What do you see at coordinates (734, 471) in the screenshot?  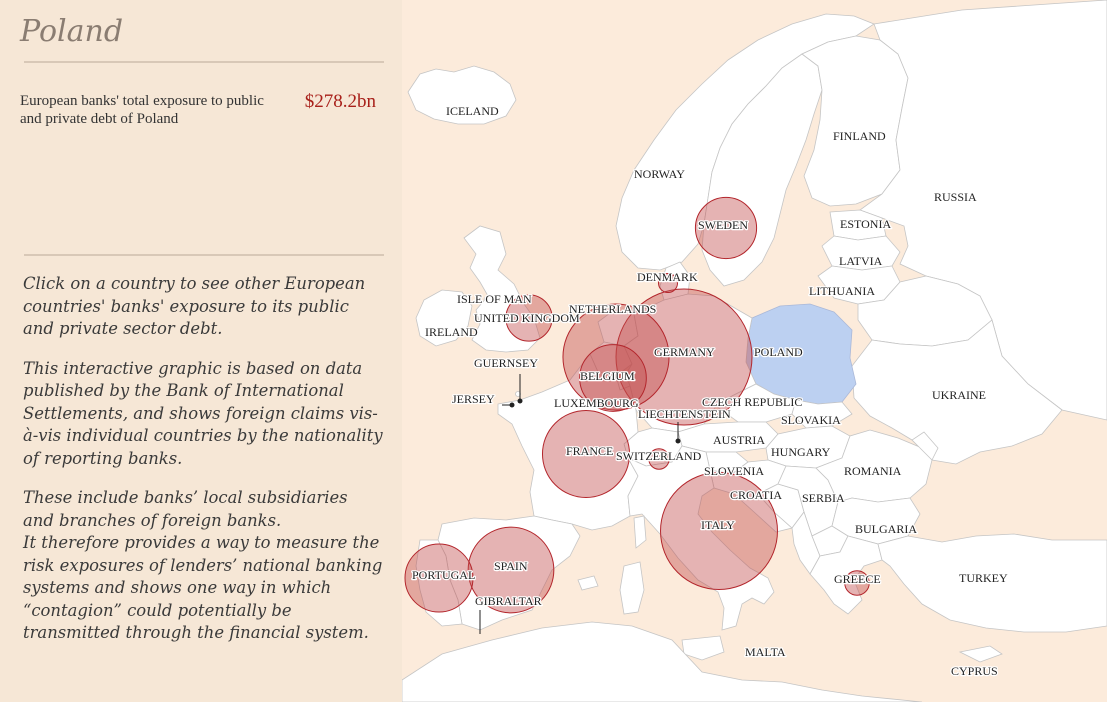 I see `label-slovenia: SLOVENIA` at bounding box center [734, 471].